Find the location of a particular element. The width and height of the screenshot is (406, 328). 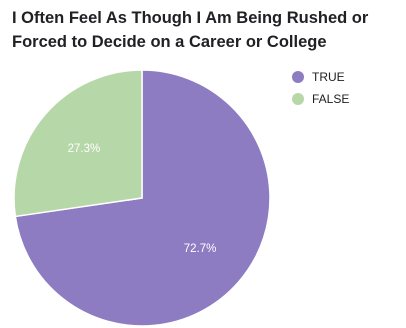

legend-label-false: FALSE is located at coordinates (331, 99).